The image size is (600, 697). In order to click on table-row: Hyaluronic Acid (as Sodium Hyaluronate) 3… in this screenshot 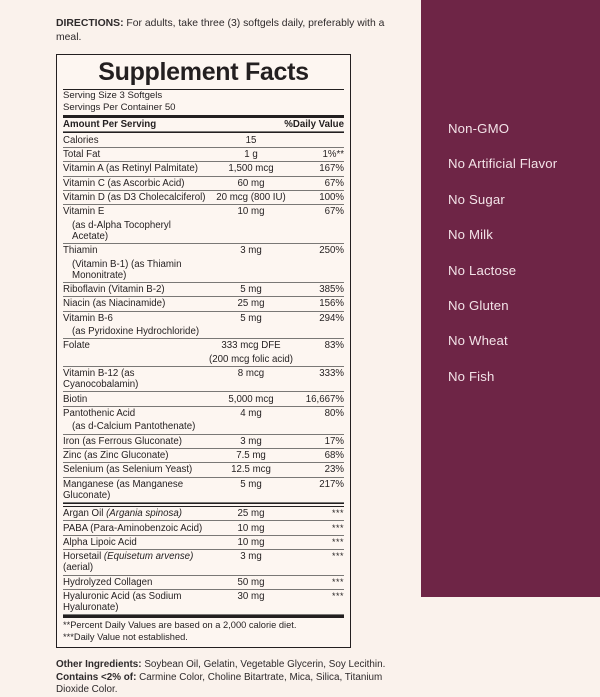, I will do `click(203, 602)`.